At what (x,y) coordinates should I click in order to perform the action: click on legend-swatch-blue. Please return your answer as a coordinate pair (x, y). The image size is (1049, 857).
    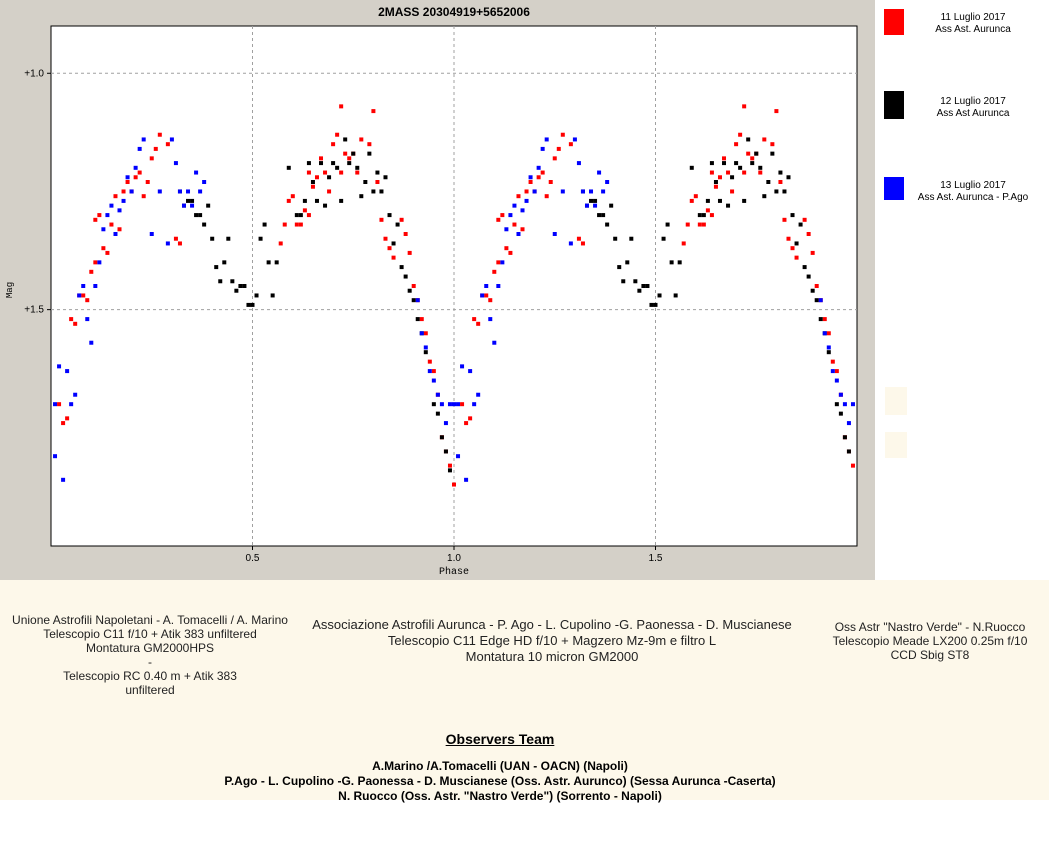
    Looking at the image, I should click on (894, 188).